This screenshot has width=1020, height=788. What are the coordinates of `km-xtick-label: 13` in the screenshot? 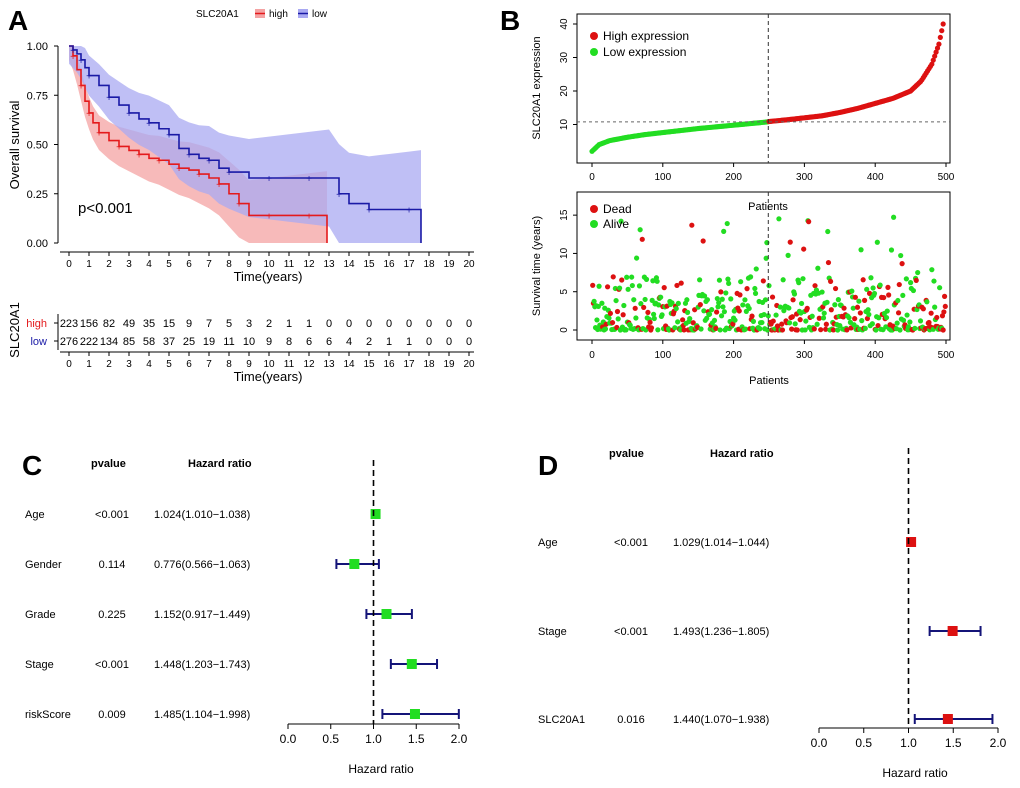 It's located at (329, 264).